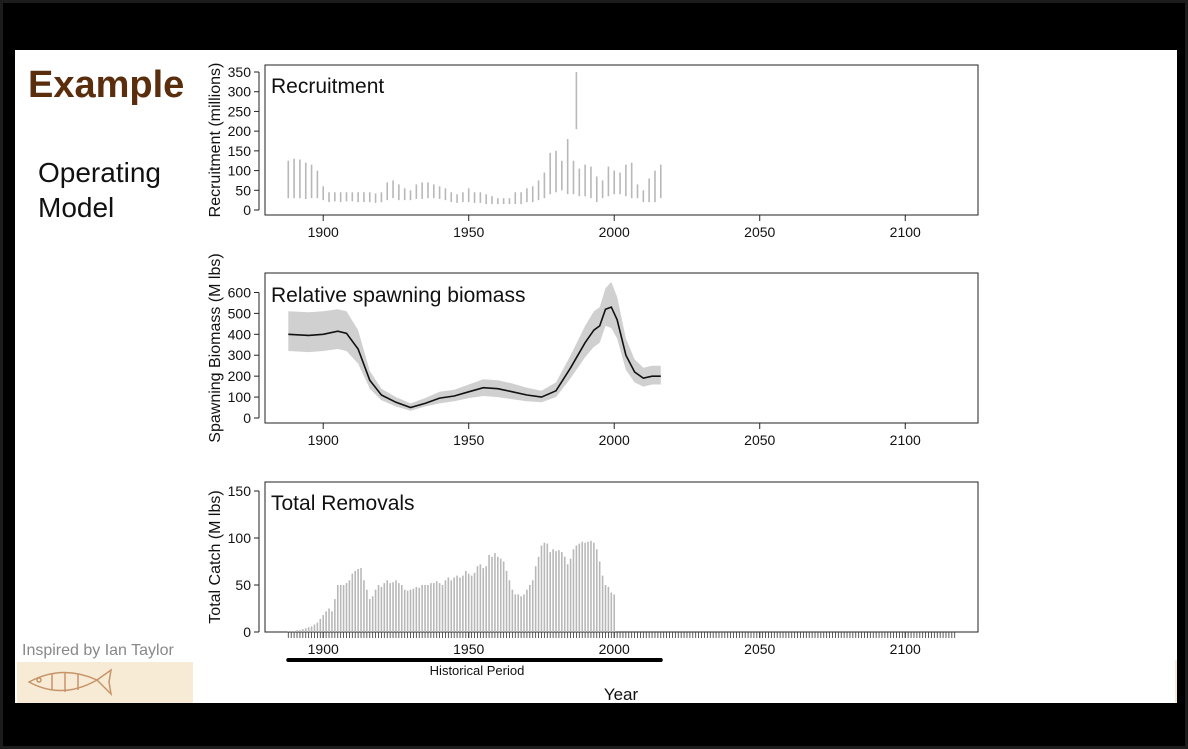 The width and height of the screenshot is (1188, 749). I want to click on biomass-line, so click(474, 357).